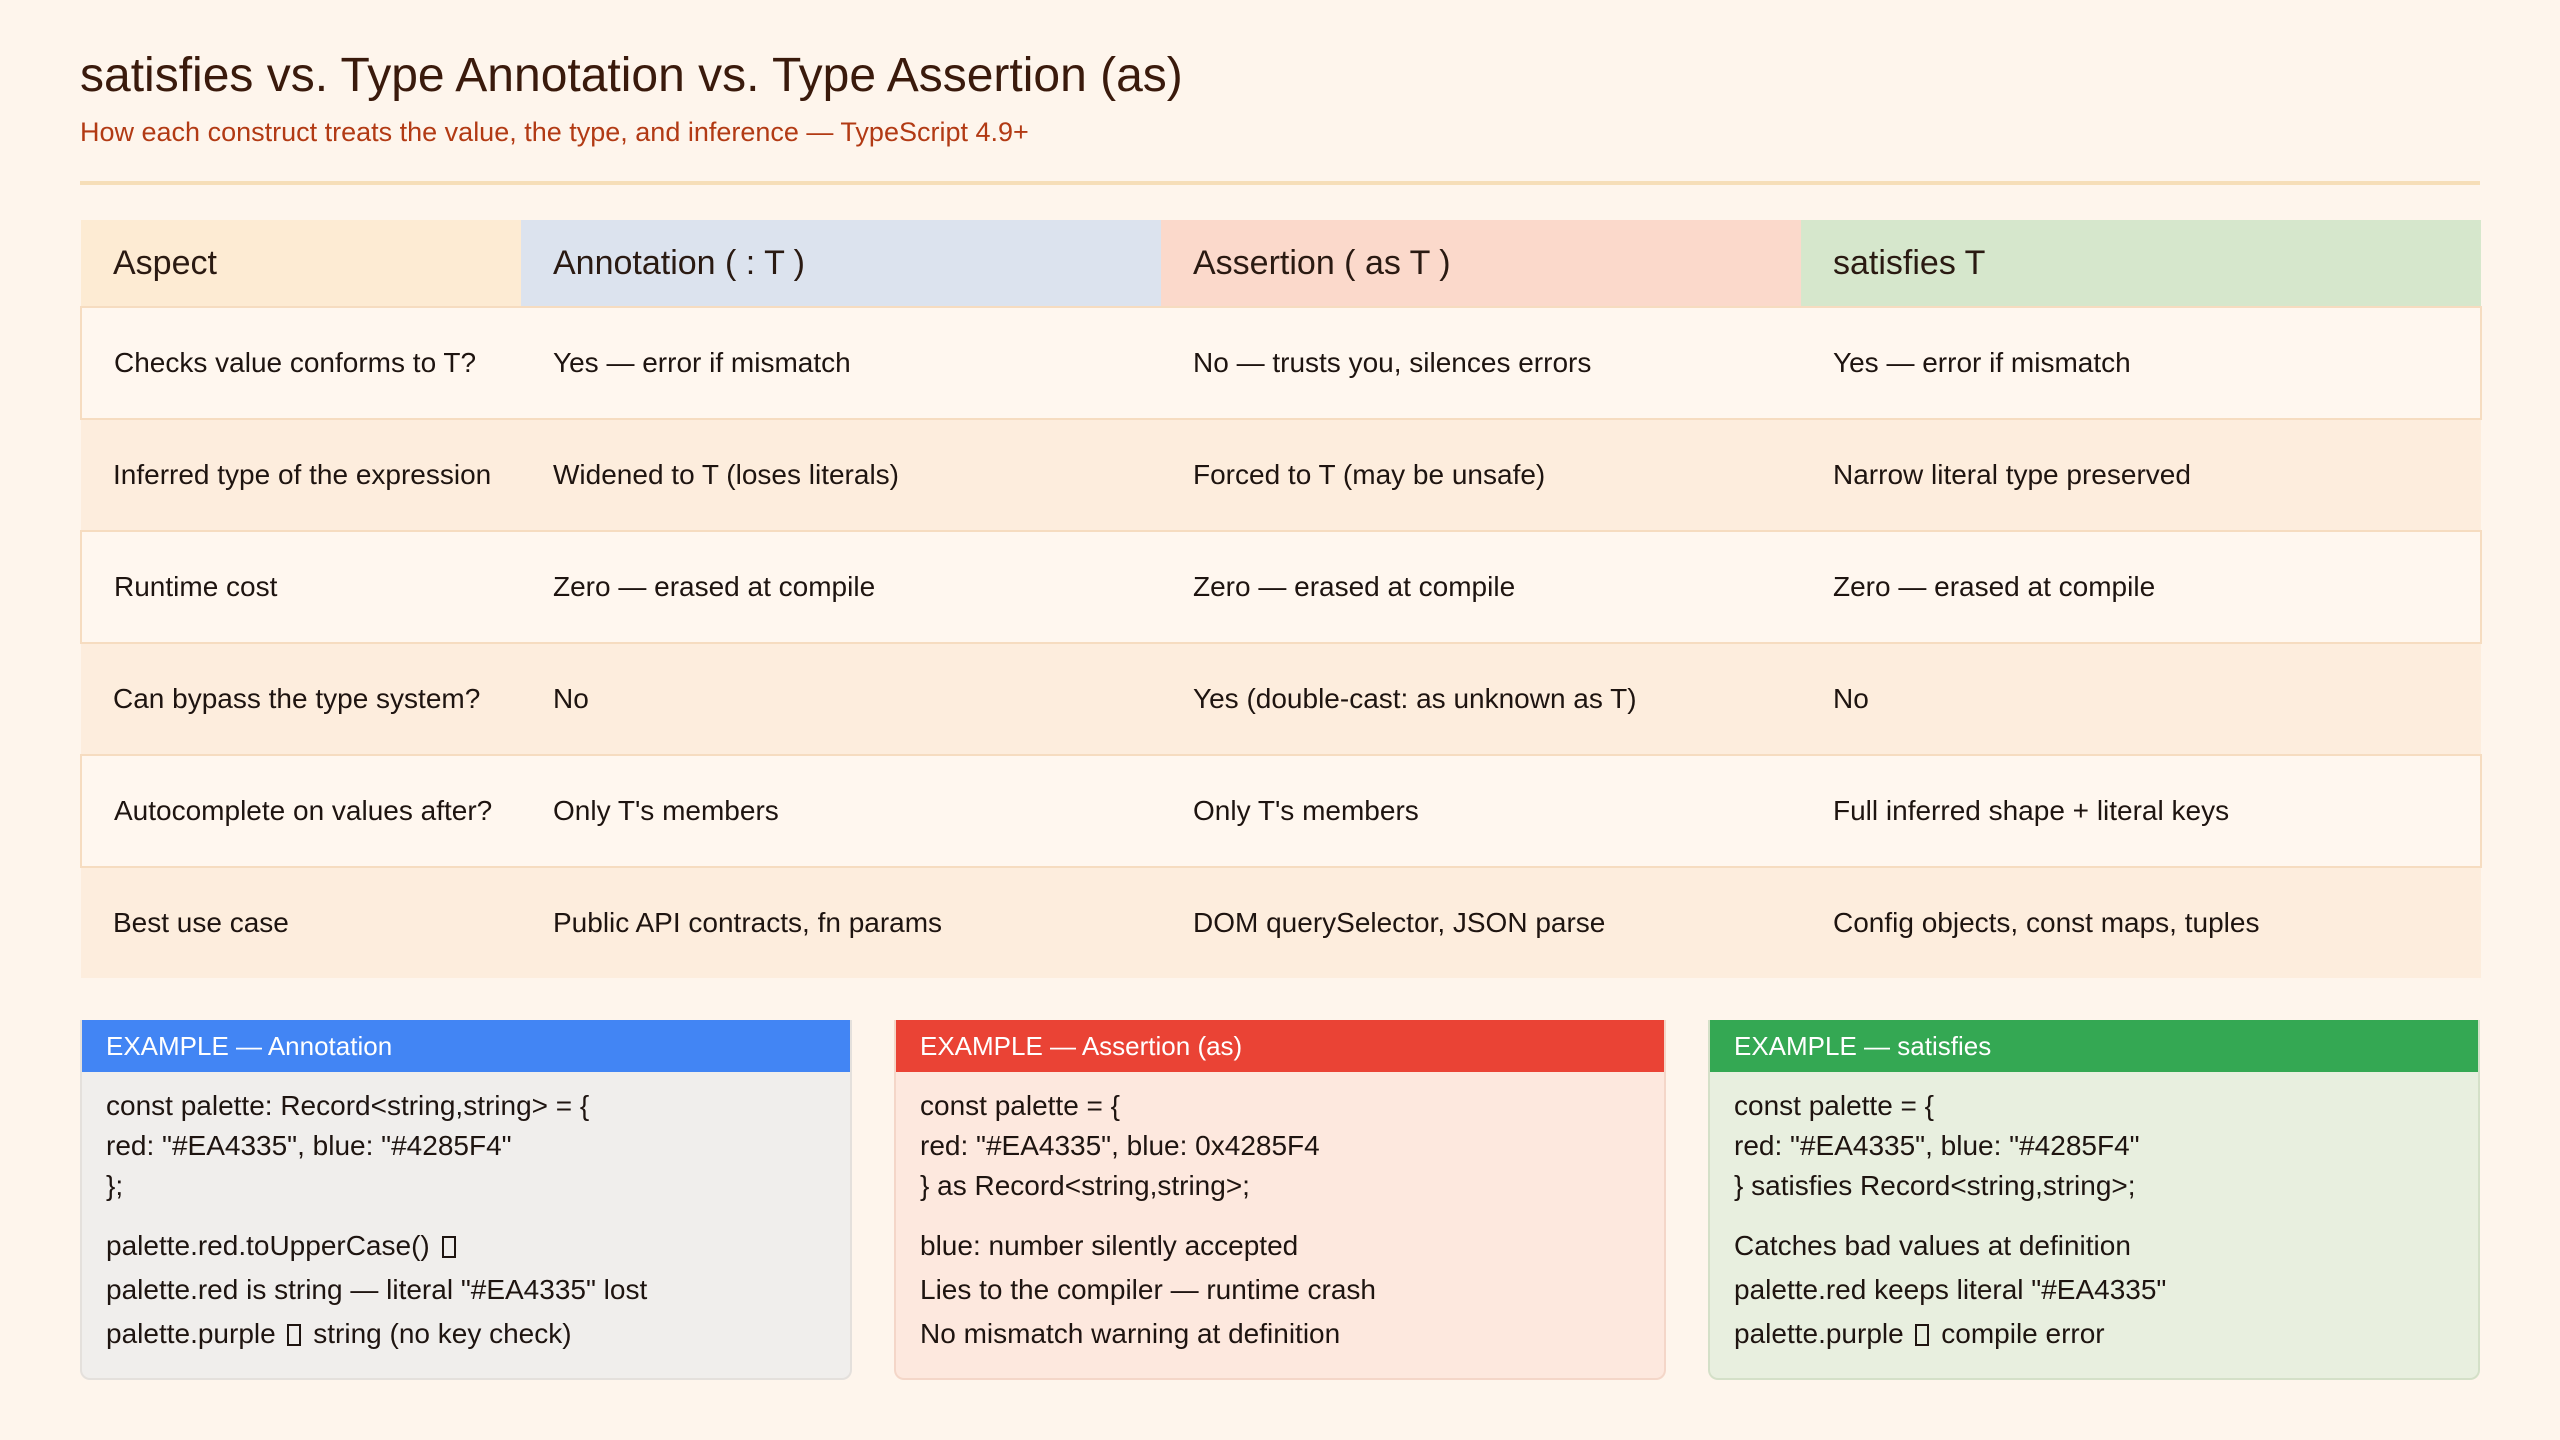 The image size is (2560, 1440). Describe the element at coordinates (348, 1105) in the screenshot. I see `code-line: const palette: Record<string,string> = {` at that location.